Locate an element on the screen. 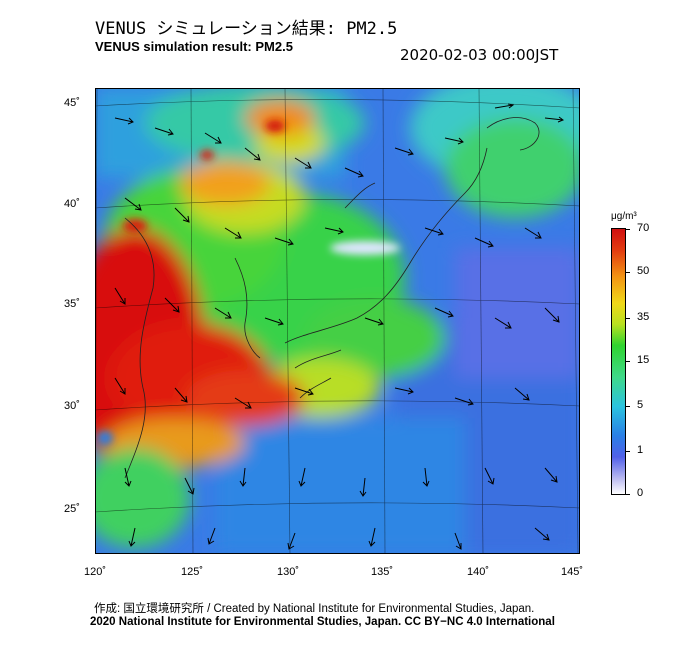 This screenshot has width=700, height=649. colorbar is located at coordinates (618, 361).